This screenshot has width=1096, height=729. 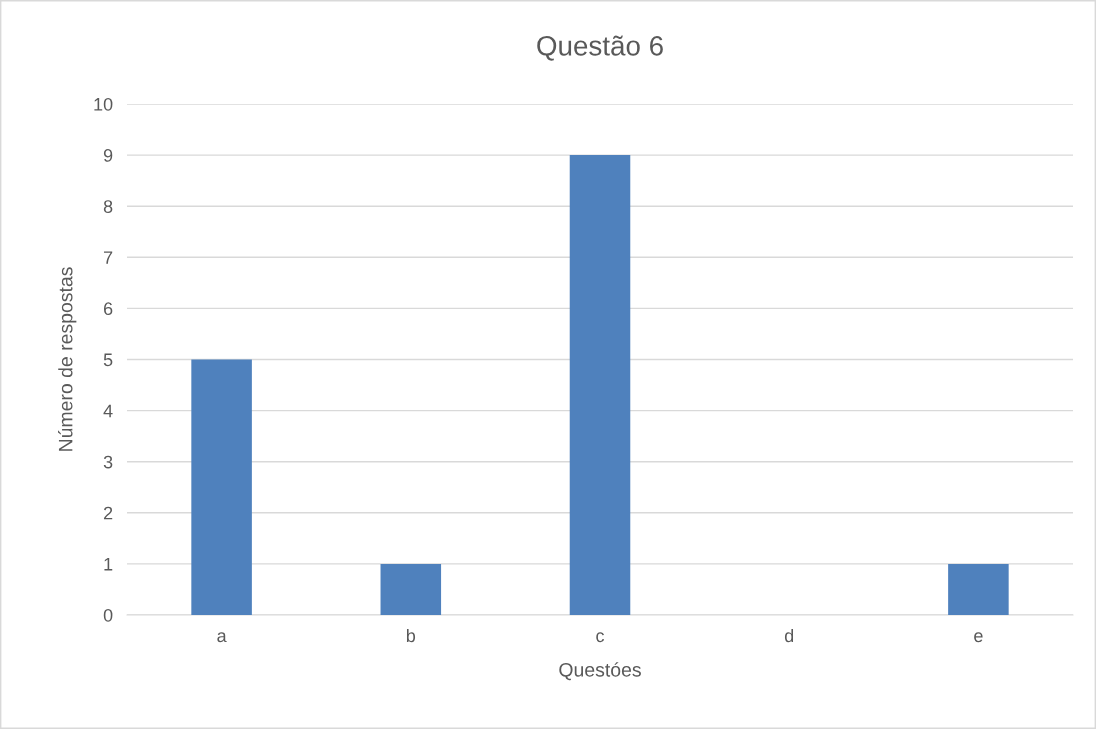 What do you see at coordinates (600, 671) in the screenshot?
I see `x-axis-title: Questóes` at bounding box center [600, 671].